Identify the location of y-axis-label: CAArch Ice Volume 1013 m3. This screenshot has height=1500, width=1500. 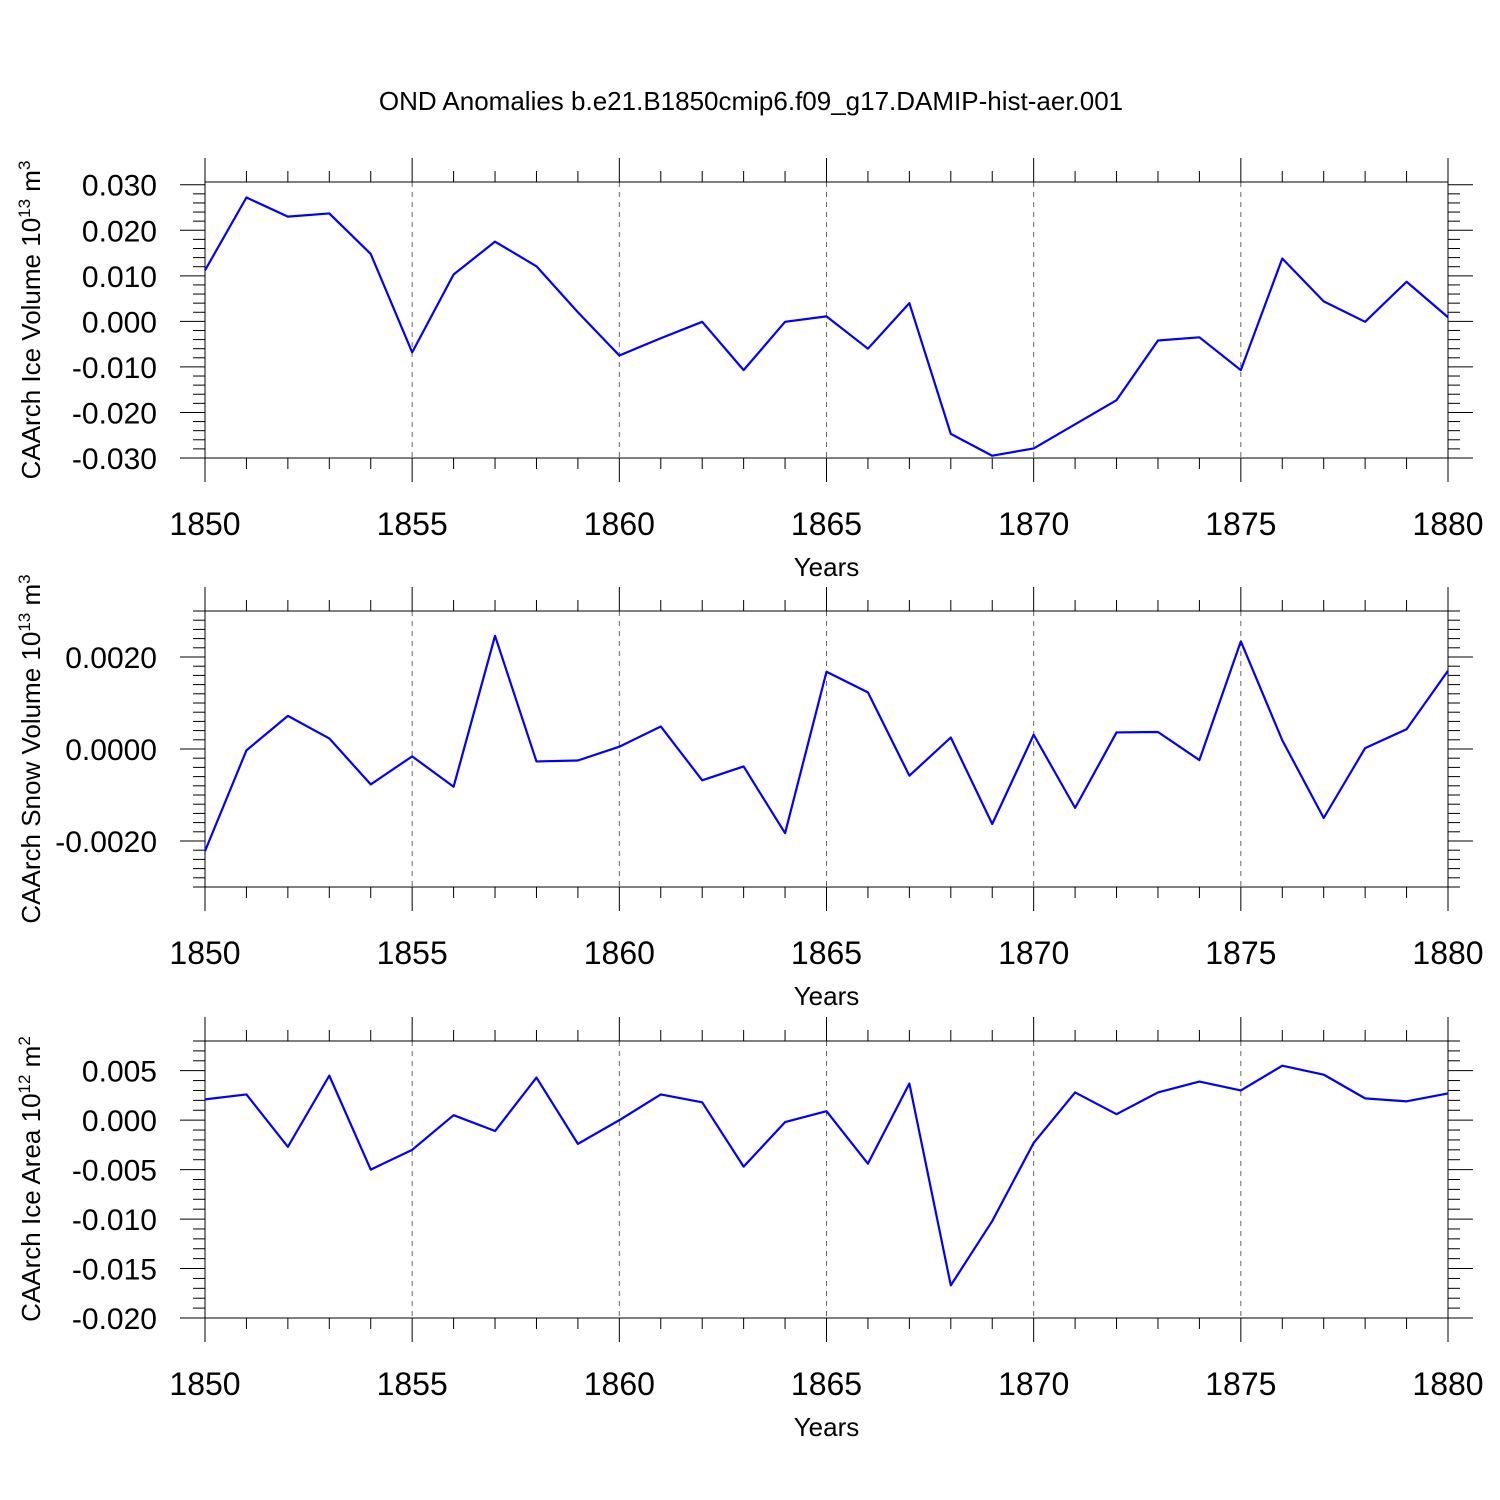
(30, 320).